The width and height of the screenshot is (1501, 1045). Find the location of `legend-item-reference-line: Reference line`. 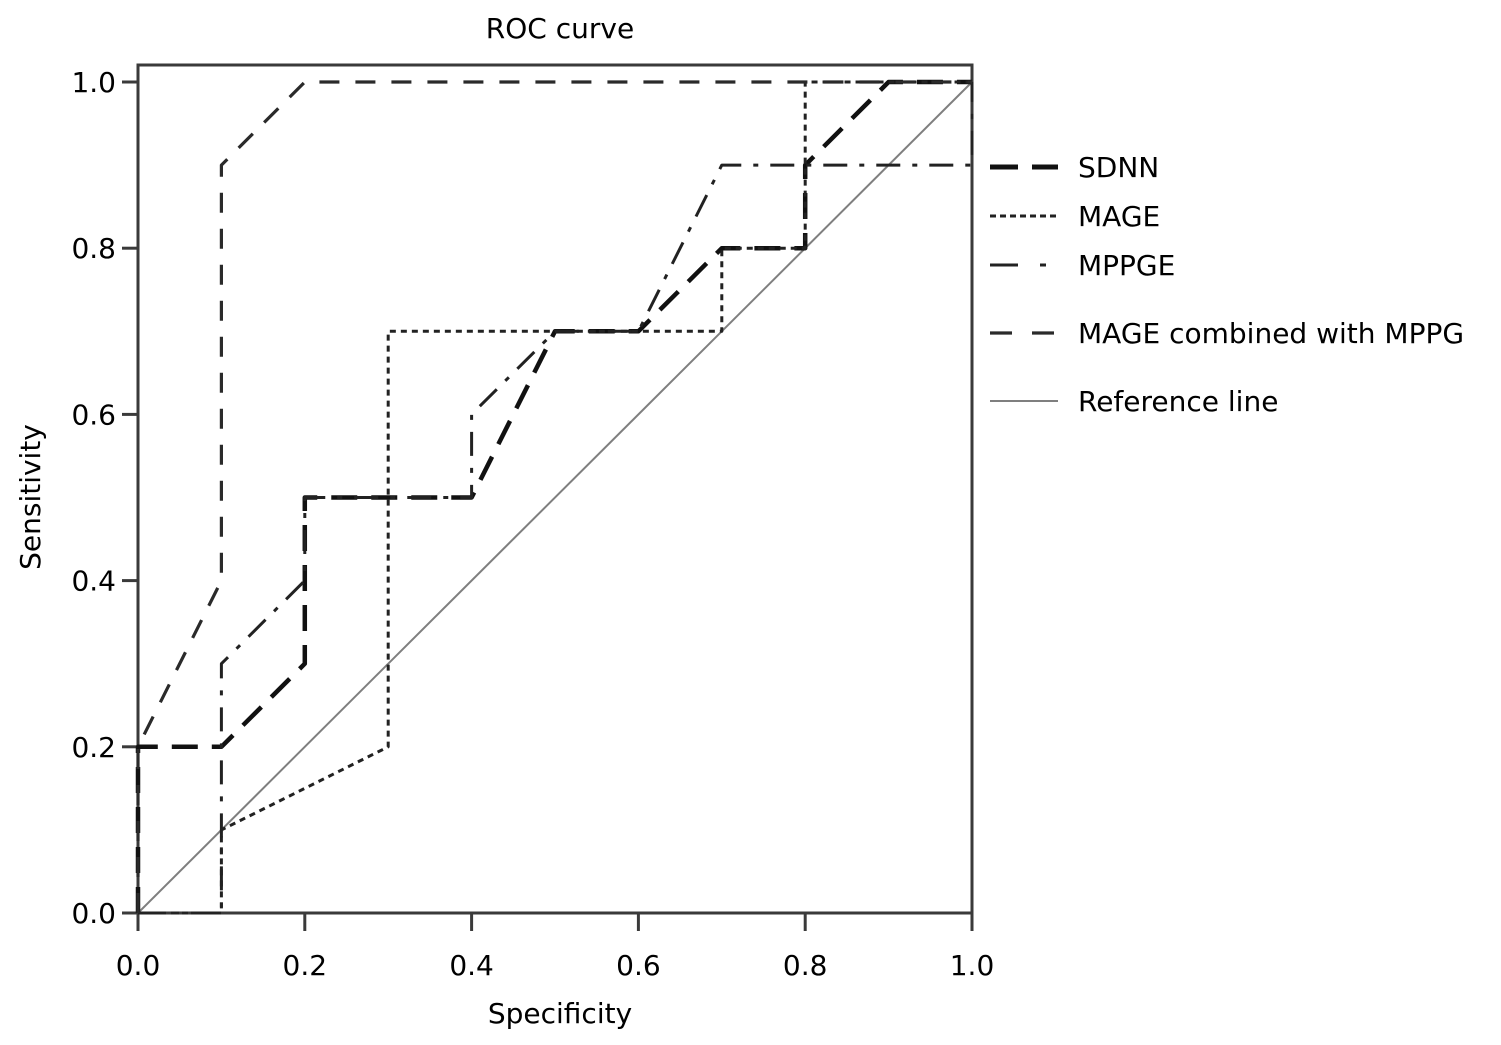

legend-item-reference-line: Reference line is located at coordinates (1134, 401).